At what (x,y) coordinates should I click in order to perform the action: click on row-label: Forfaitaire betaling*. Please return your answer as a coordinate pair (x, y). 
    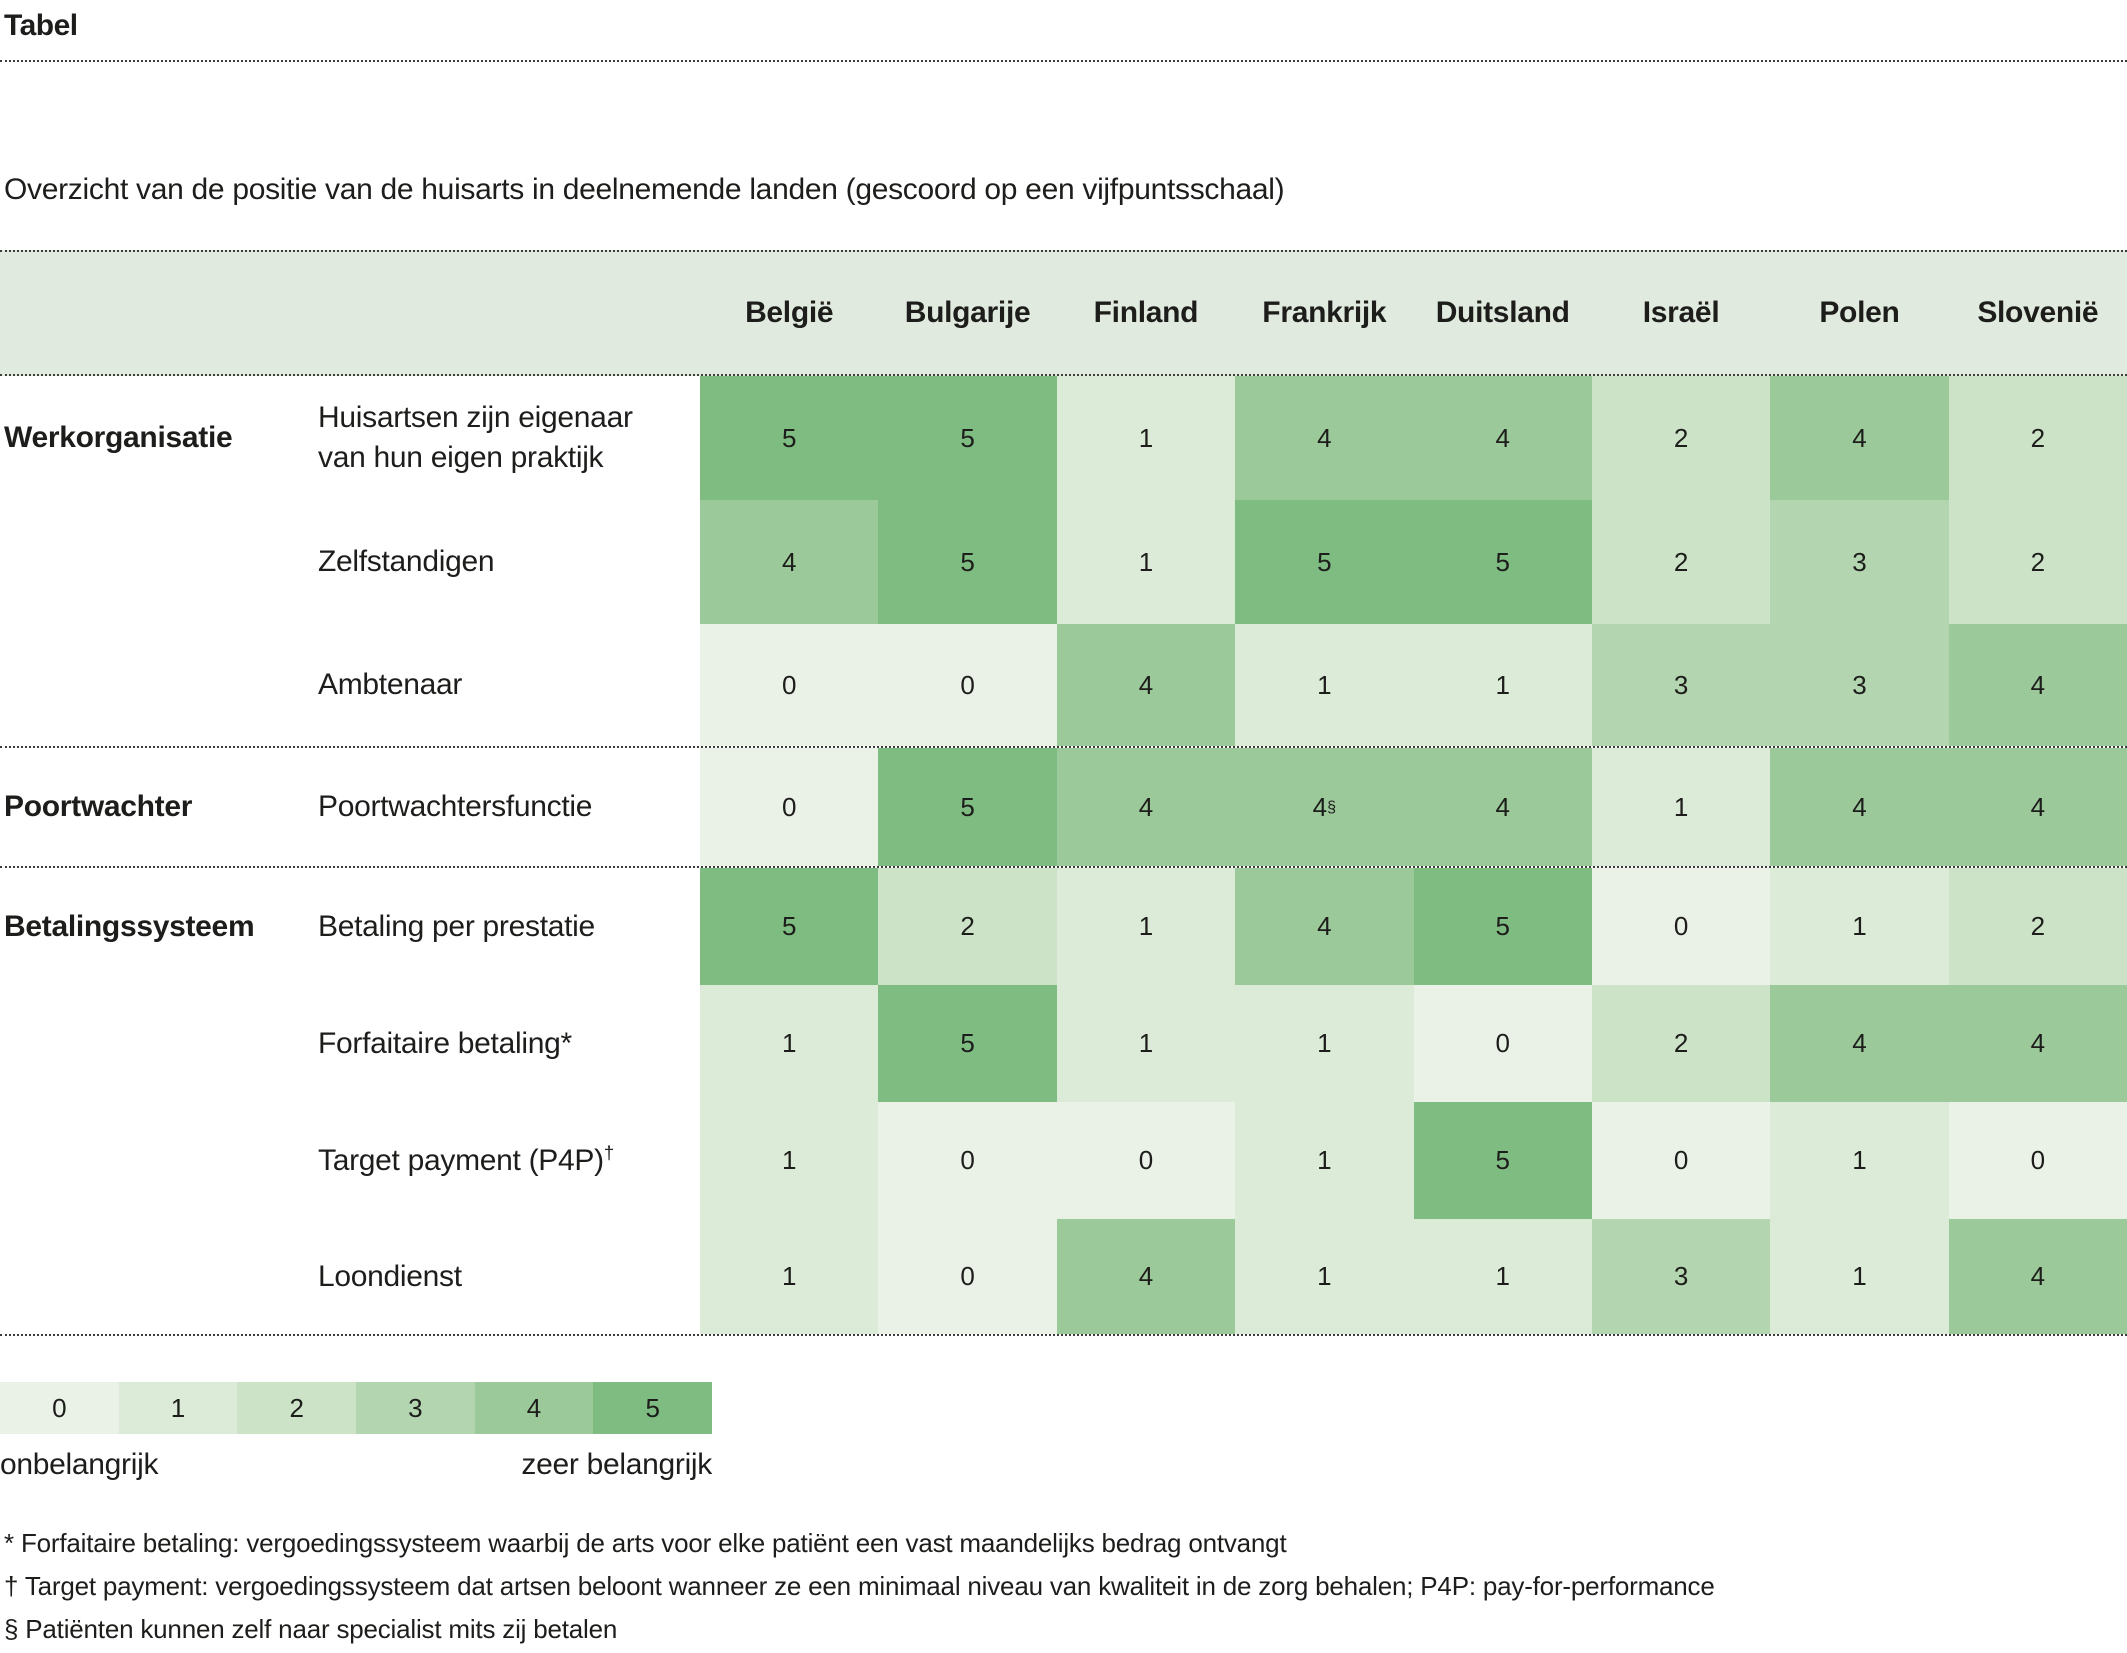
    Looking at the image, I should click on (509, 1043).